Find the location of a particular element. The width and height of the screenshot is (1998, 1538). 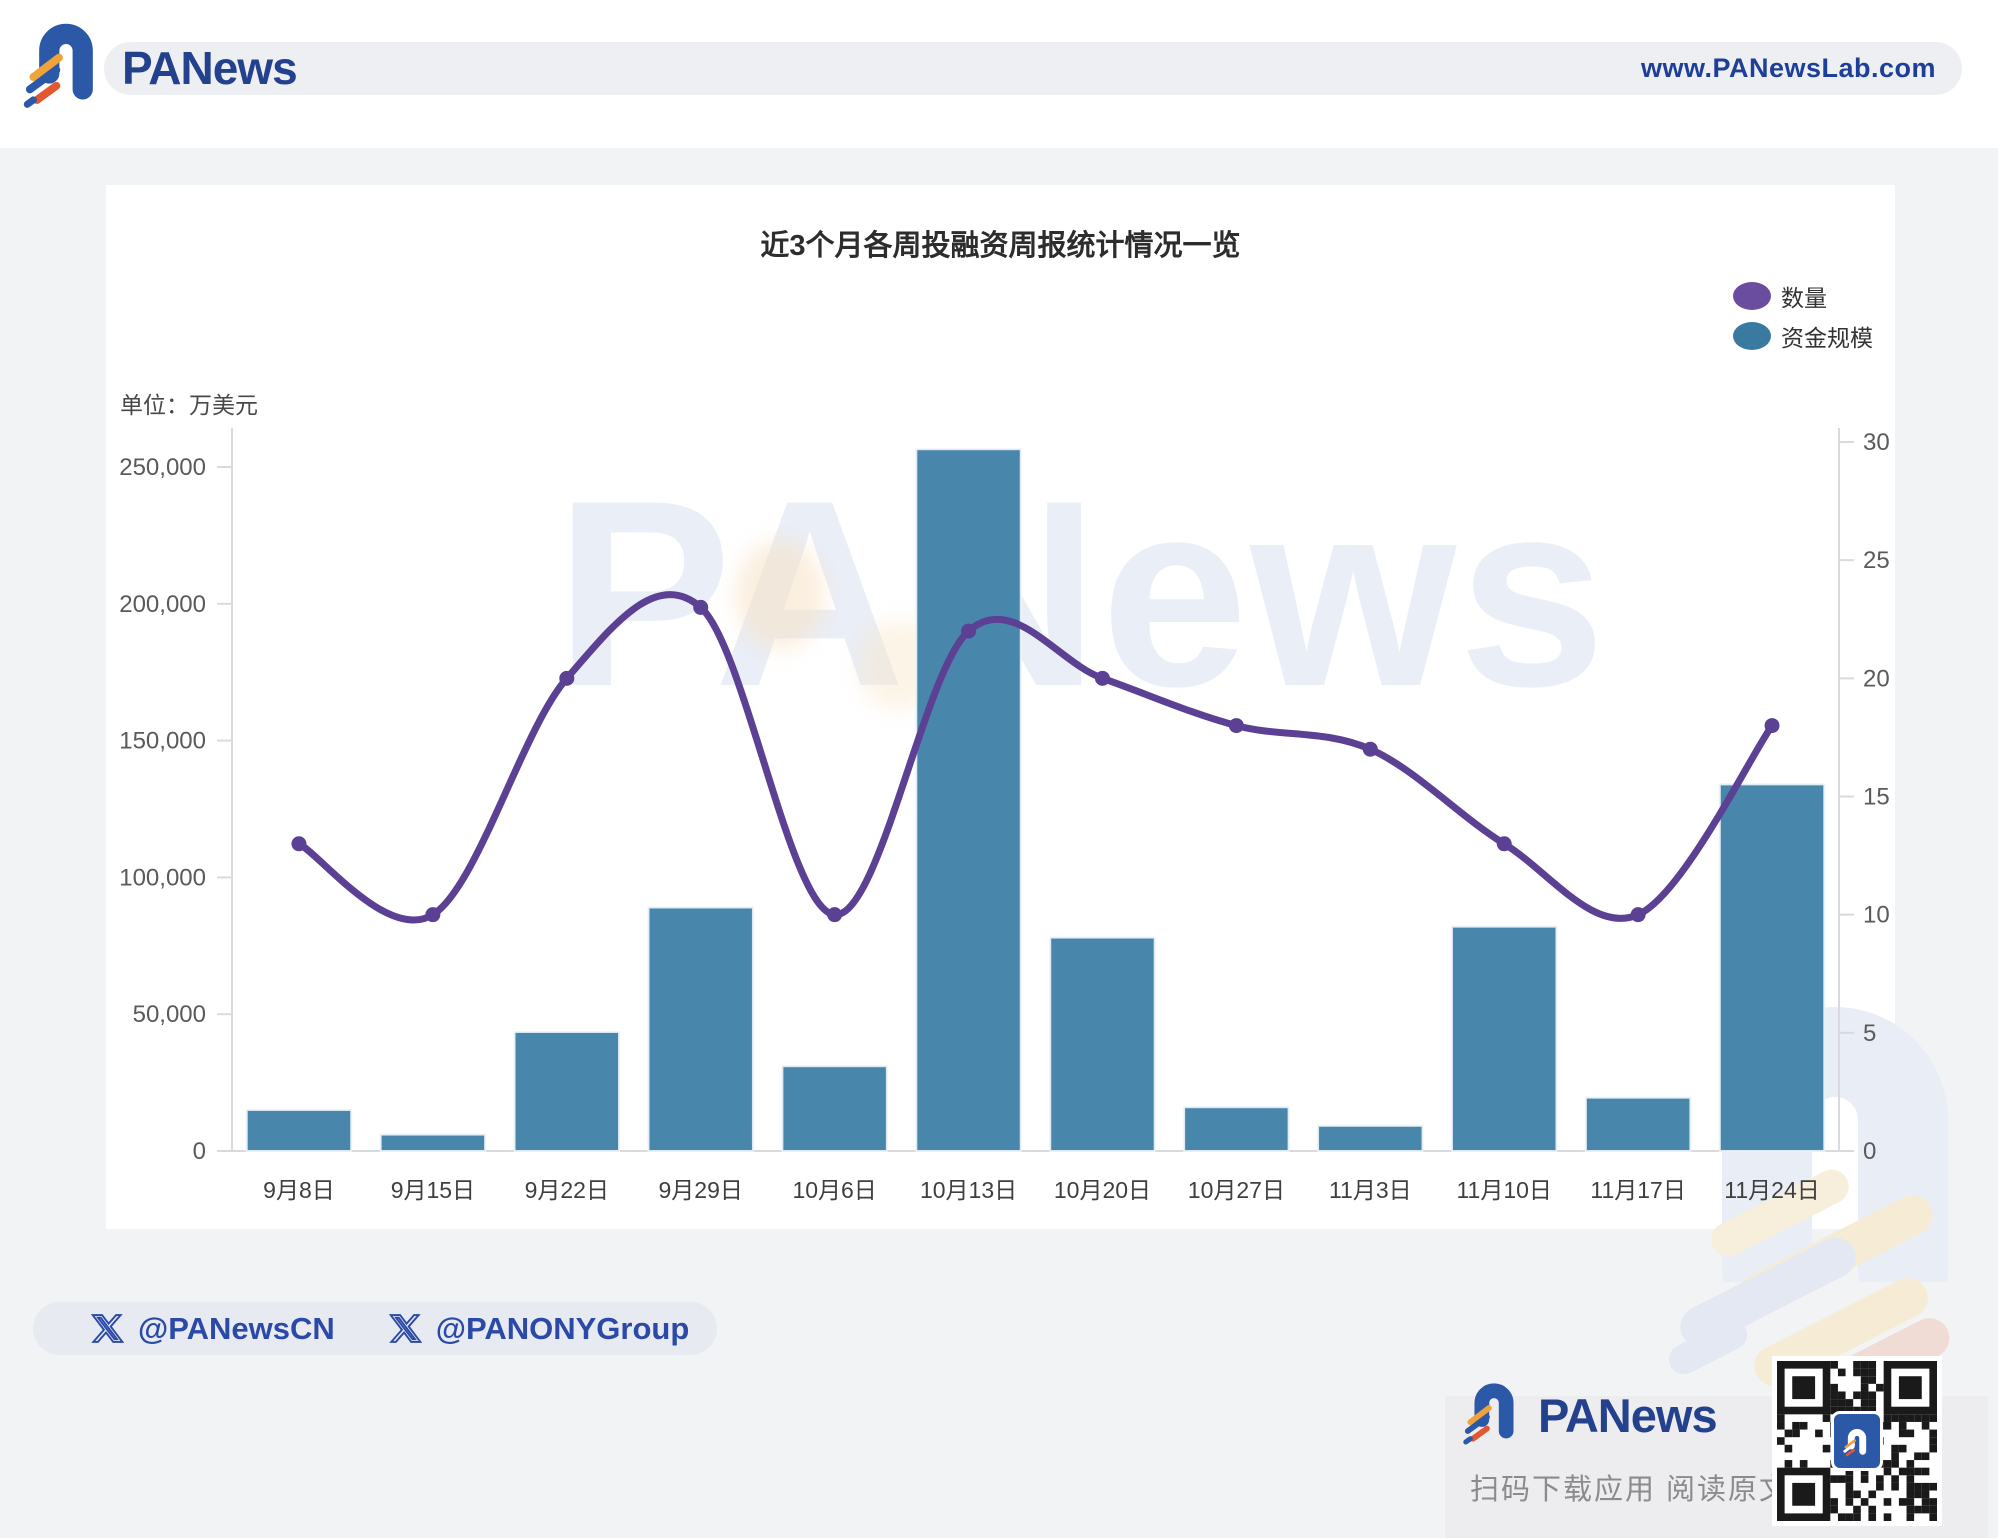

qr-code is located at coordinates (1857, 1441).